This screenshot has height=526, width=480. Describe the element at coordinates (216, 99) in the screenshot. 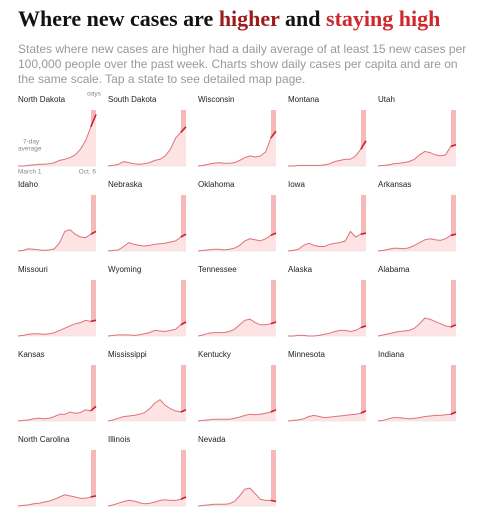

I see `state-name: Wisconsin` at that location.